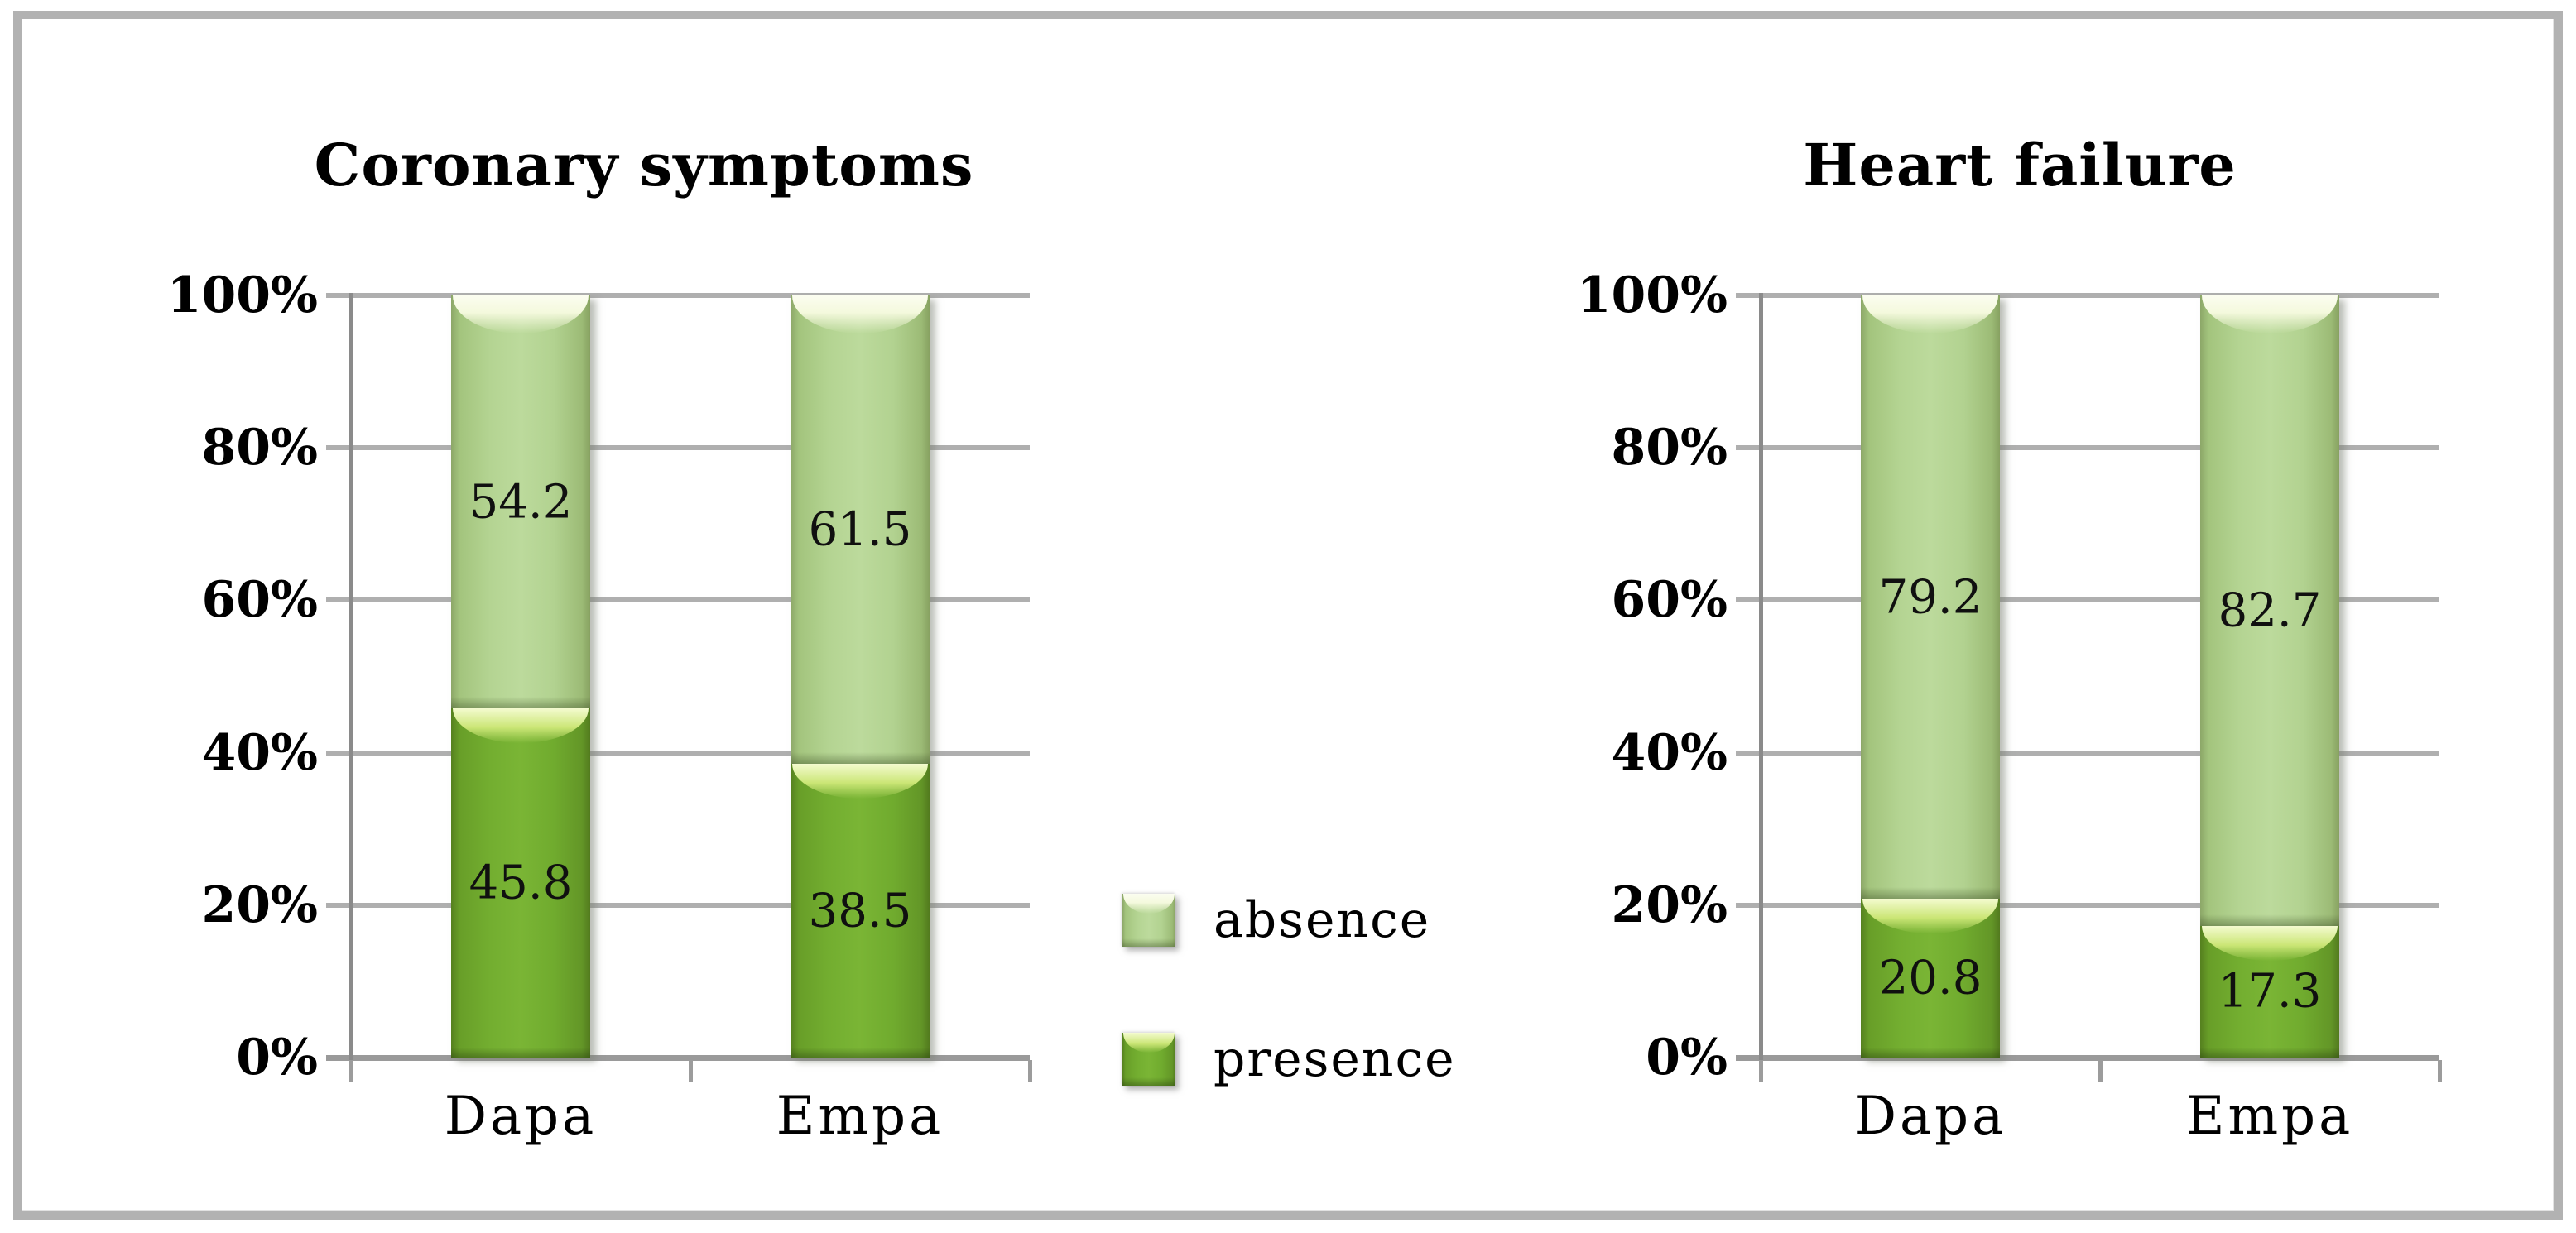  Describe the element at coordinates (1289, 990) in the screenshot. I see `legend: absence presence` at that location.